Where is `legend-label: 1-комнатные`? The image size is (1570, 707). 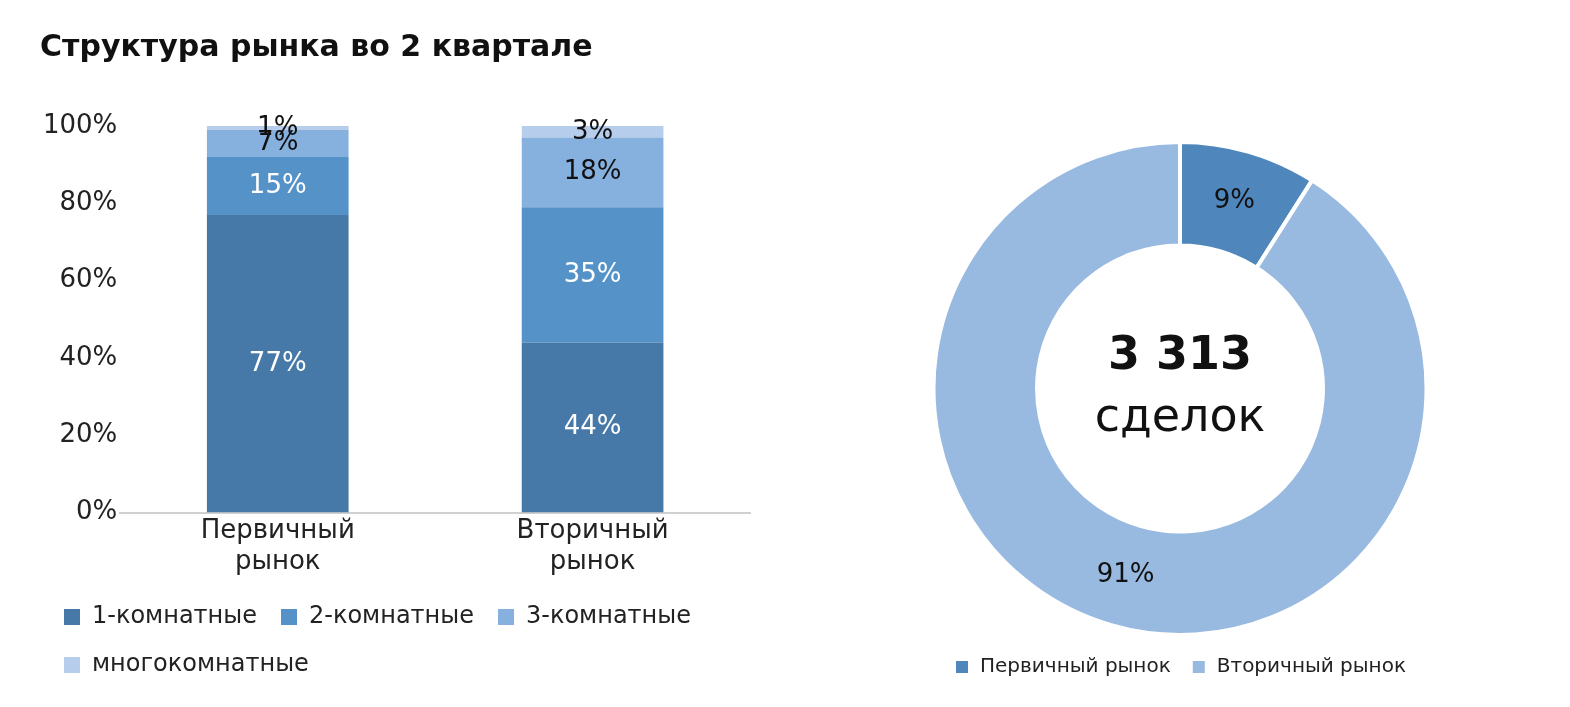
legend-label: 1-комнатные is located at coordinates (174, 615).